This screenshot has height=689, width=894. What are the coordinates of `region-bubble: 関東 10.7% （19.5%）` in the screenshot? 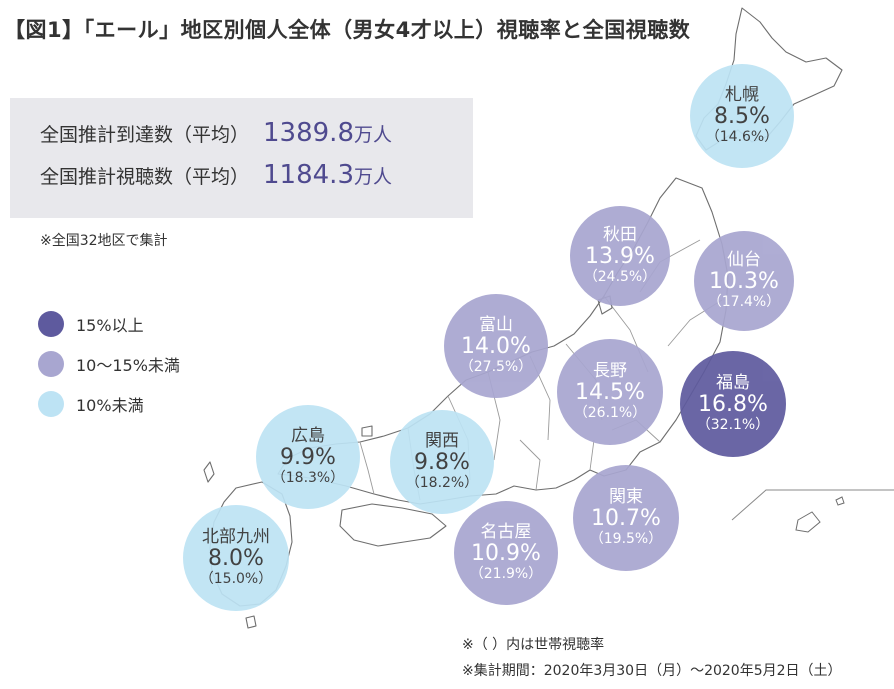 It's located at (626, 518).